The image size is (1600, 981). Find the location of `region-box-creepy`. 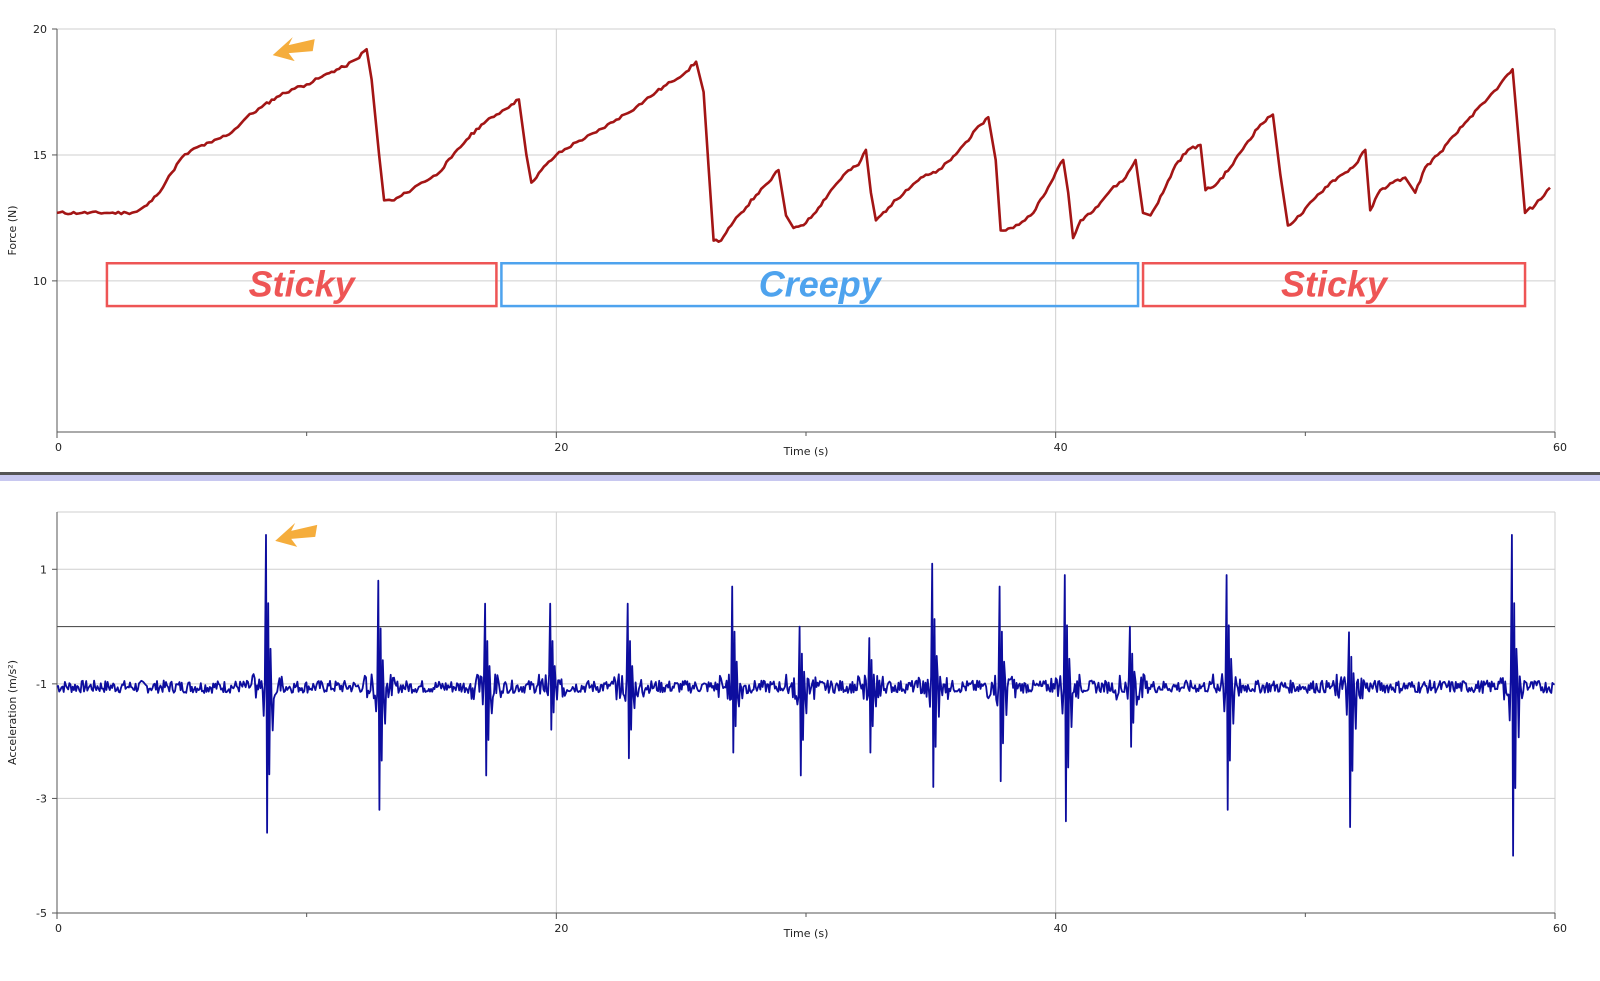

region-box-creepy is located at coordinates (820, 284).